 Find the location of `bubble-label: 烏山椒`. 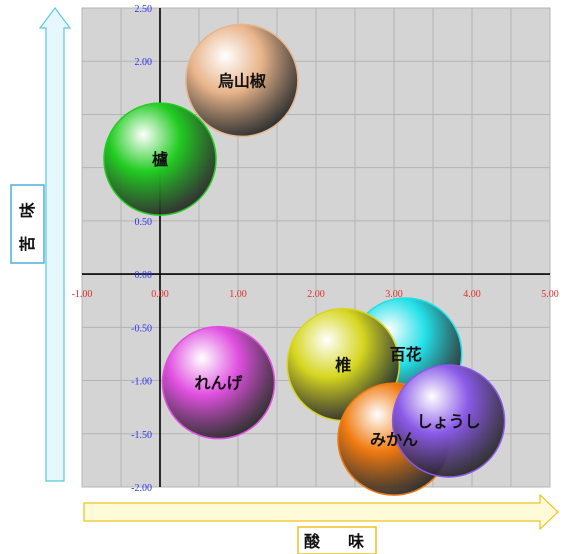

bubble-label: 烏山椒 is located at coordinates (242, 80).